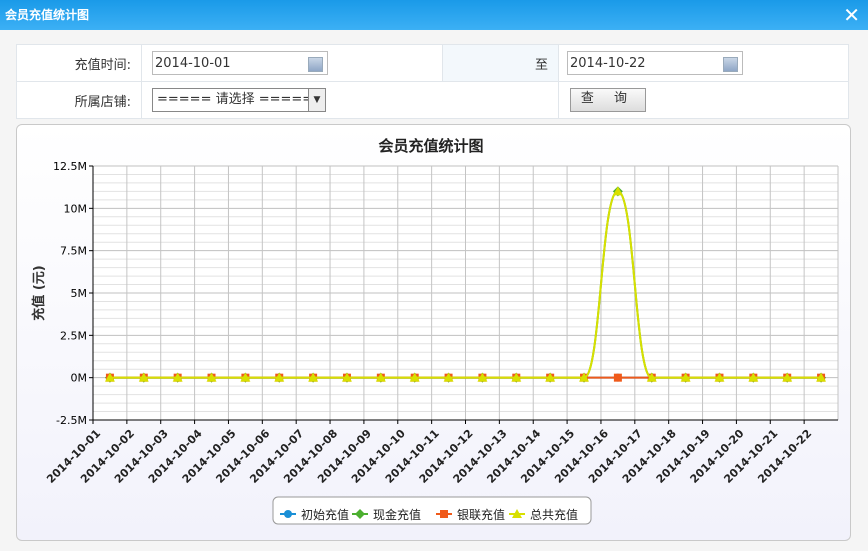  I want to click on chart-title: 会员充值统计图, so click(430, 146).